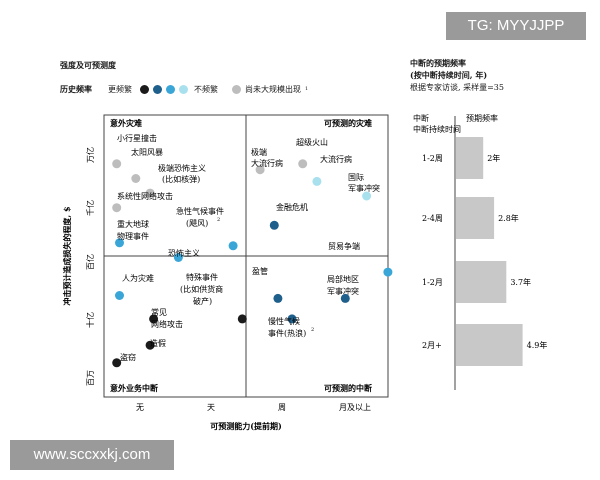 This screenshot has width=600, height=480. I want to click on label-terrorism: 恐怖主义, so click(184, 253).